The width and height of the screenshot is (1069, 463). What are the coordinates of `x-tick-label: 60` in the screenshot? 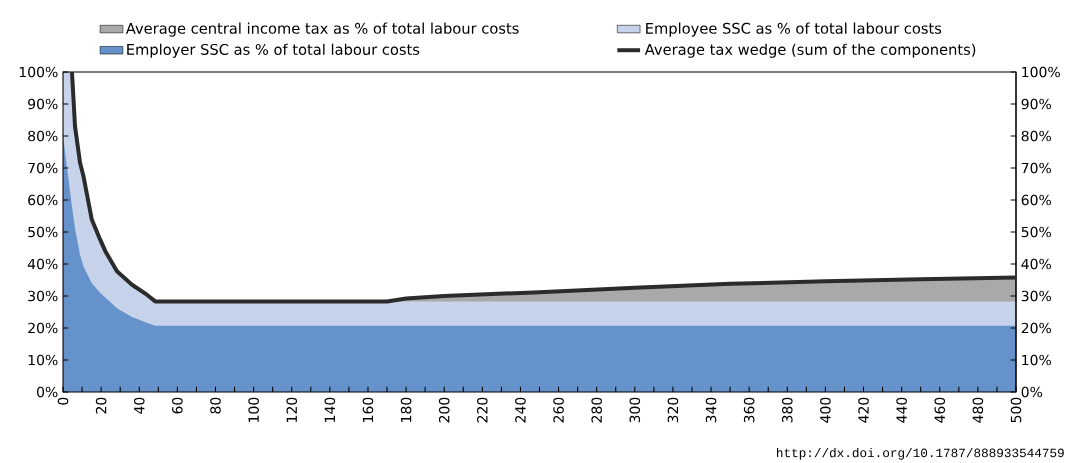 It's located at (177, 405).